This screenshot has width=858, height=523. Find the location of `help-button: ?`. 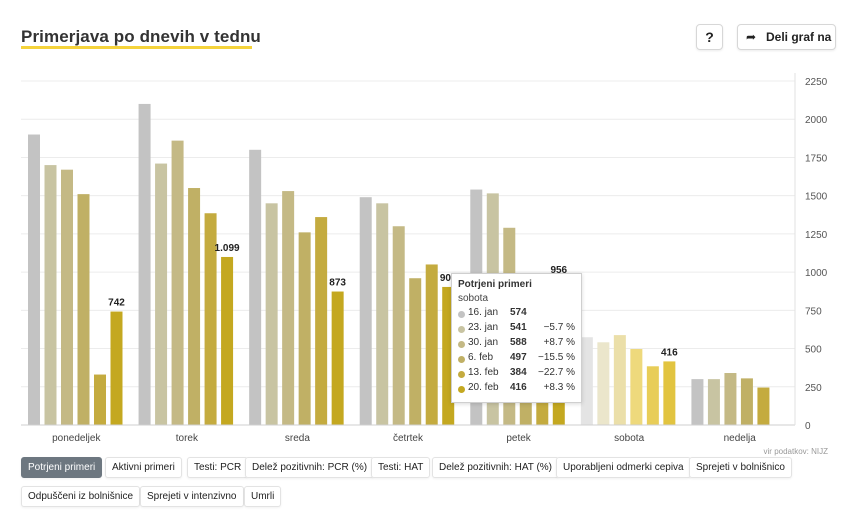

help-button: ? is located at coordinates (709, 37).